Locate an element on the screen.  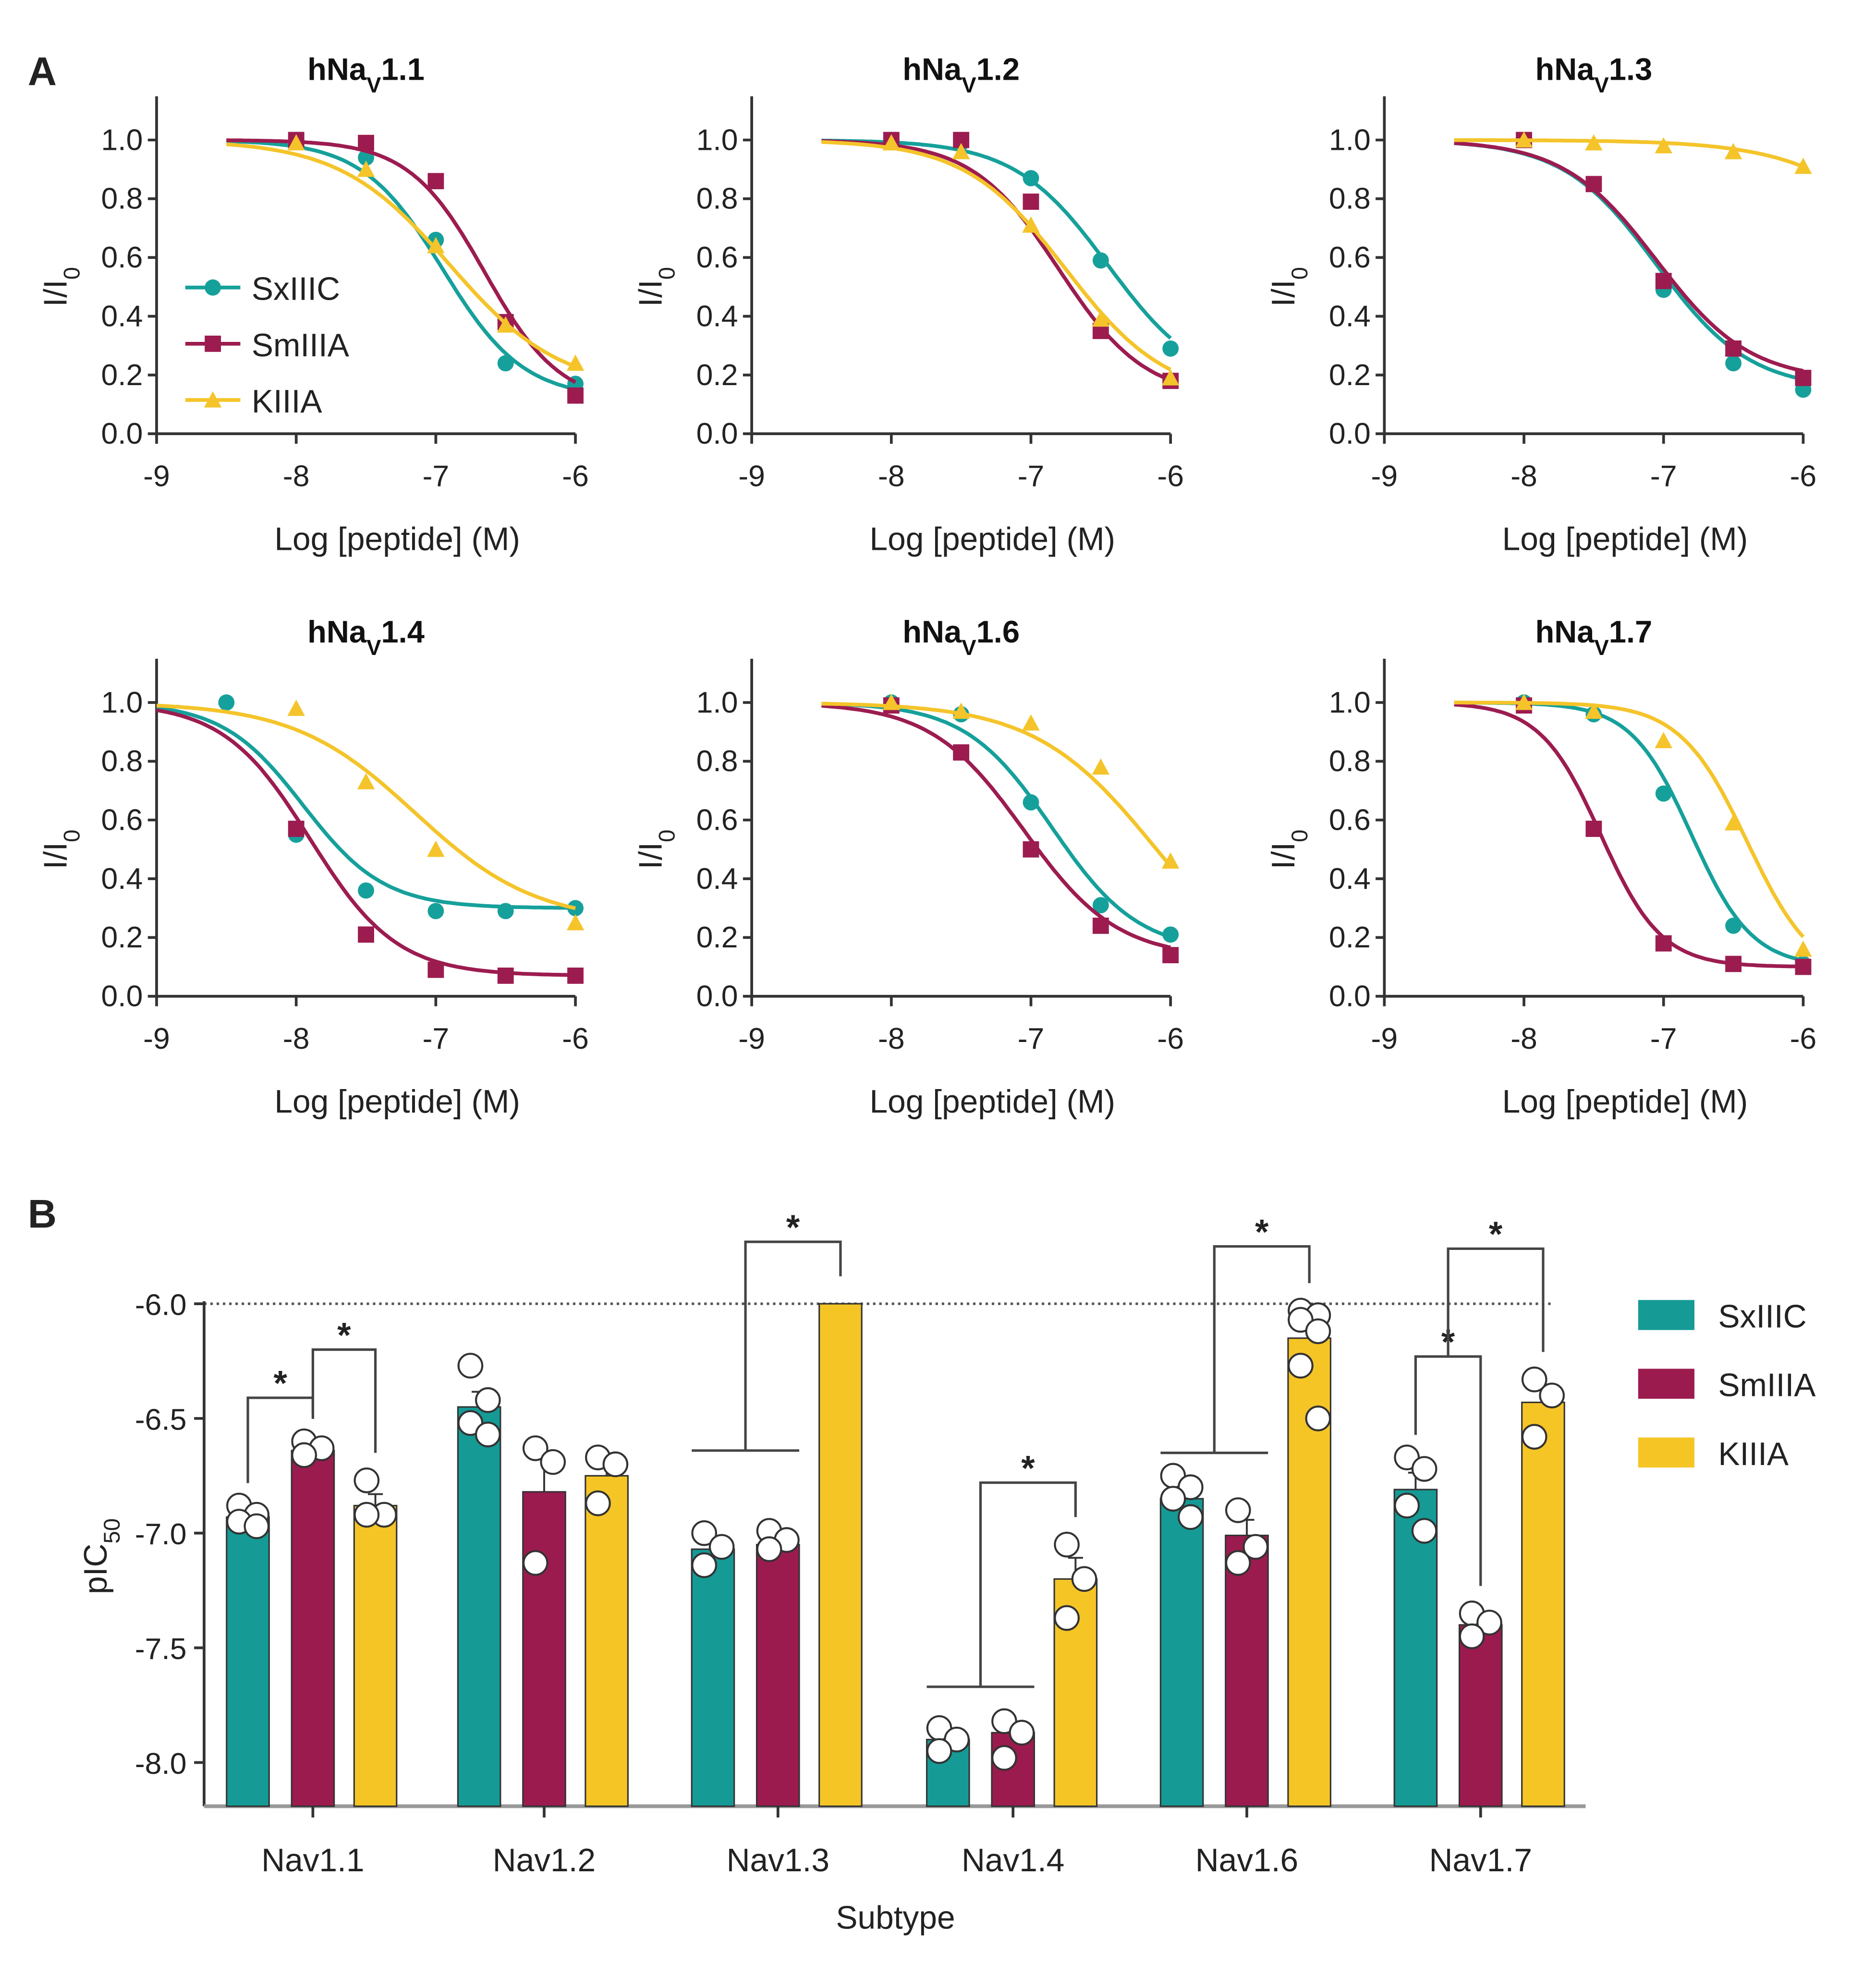
legend-b: SxIIIC SmIIIA KIIIA is located at coordinates (1726, 1385).